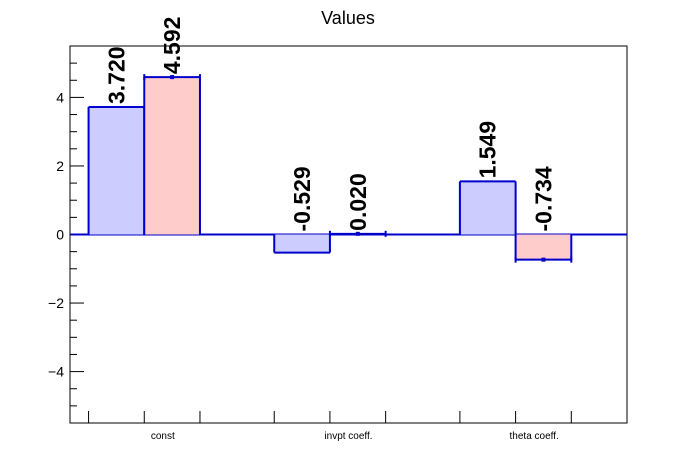 The height and width of the screenshot is (472, 696). I want to click on category-label: theta coeff., so click(534, 436).